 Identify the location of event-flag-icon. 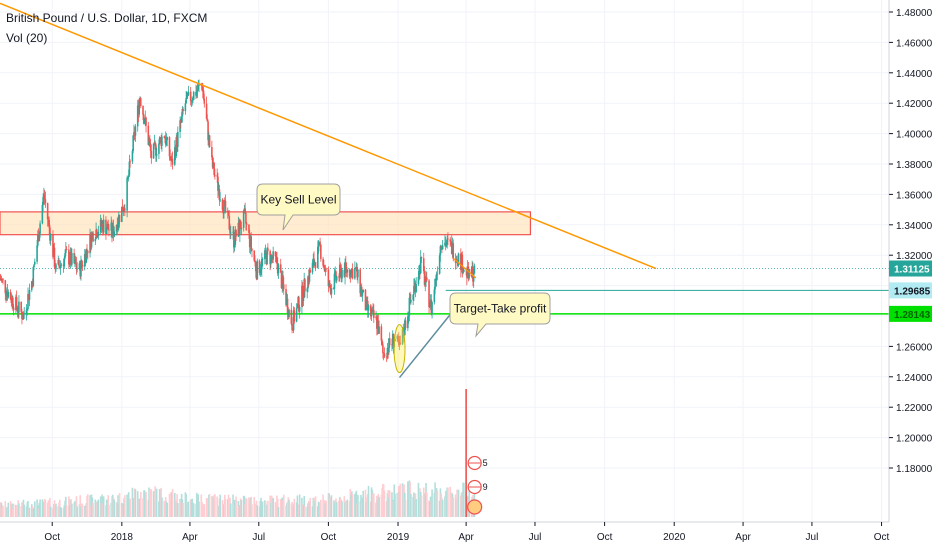
(475, 507).